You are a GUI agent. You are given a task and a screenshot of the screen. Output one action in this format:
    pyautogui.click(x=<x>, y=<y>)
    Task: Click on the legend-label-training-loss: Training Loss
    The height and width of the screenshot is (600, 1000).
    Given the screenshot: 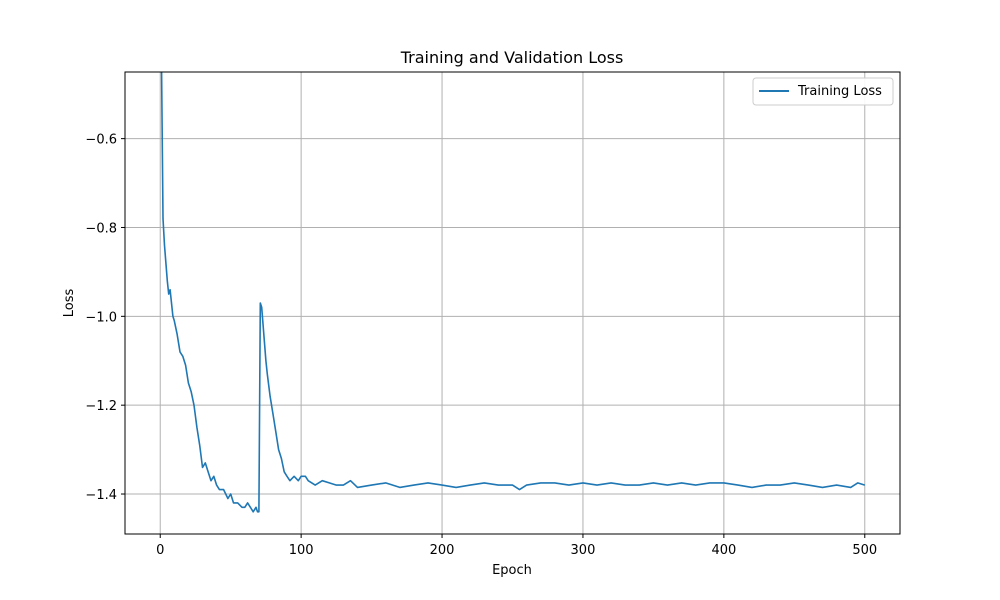 What is the action you would take?
    pyautogui.click(x=839, y=91)
    